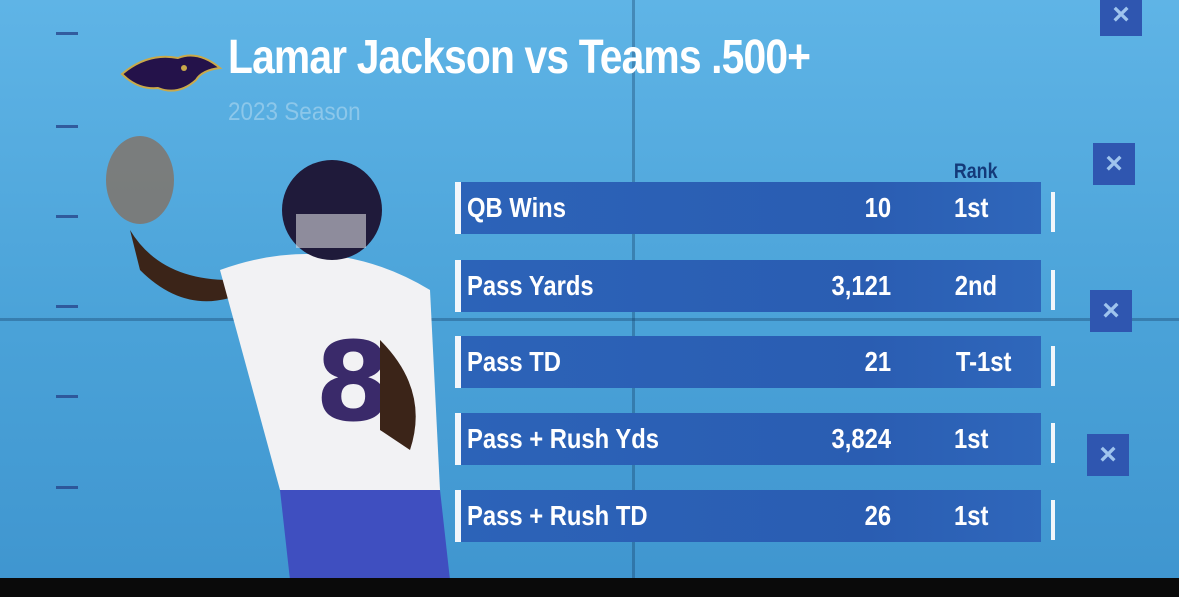 Image resolution: width=1179 pixels, height=597 pixels. I want to click on stat-label: Pass TD, so click(514, 361).